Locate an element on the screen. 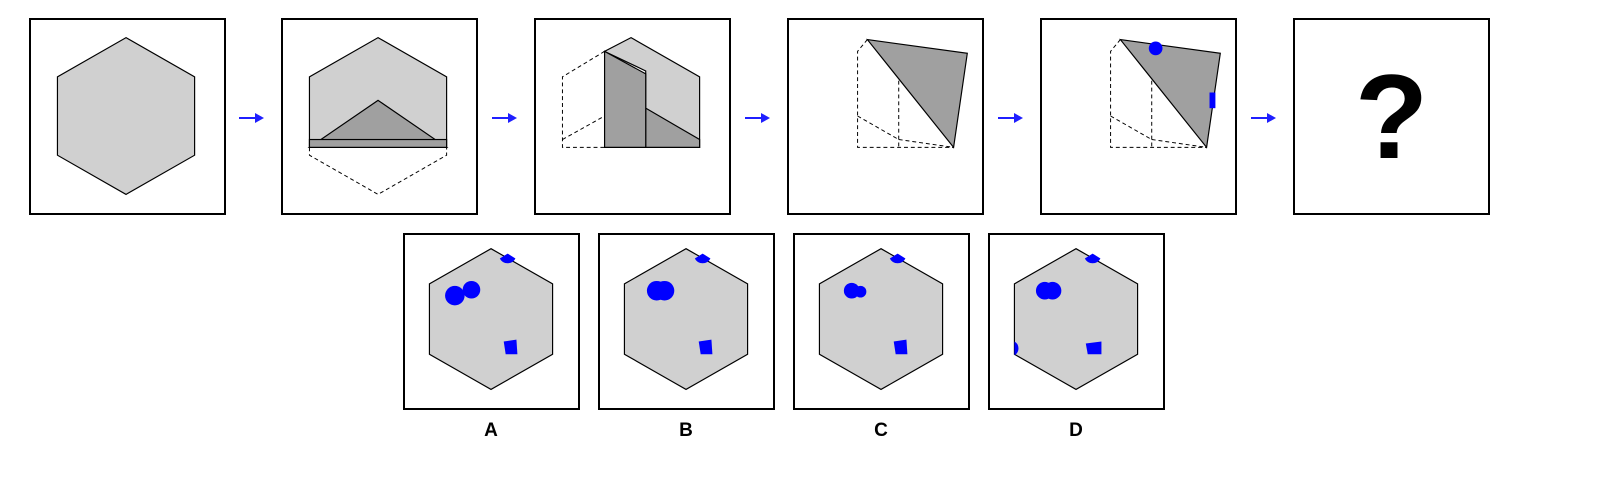 The height and width of the screenshot is (490, 1610). step-3-panel is located at coordinates (632, 116).